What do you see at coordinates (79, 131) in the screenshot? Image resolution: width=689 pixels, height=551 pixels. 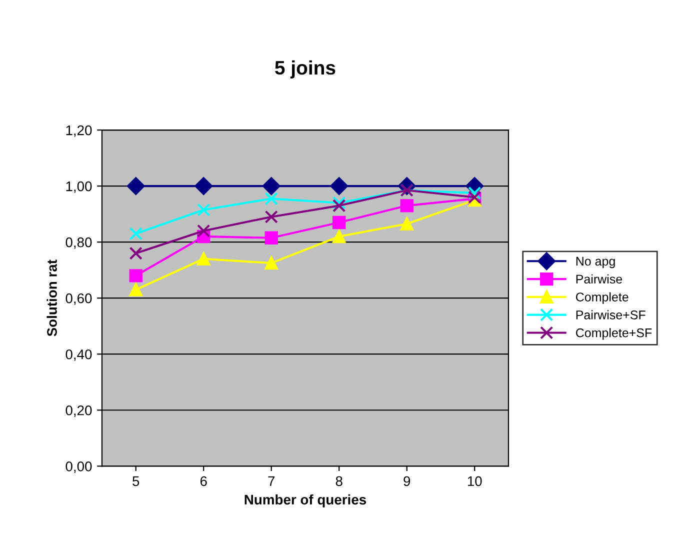 I see `y-tick-label: 1,20` at bounding box center [79, 131].